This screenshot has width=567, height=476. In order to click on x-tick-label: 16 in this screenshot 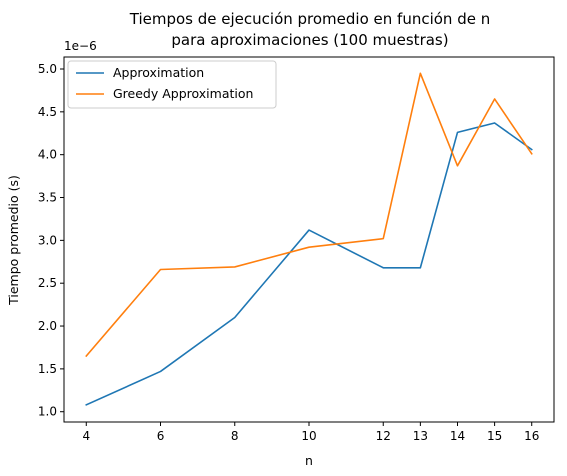, I will do `click(531, 436)`.